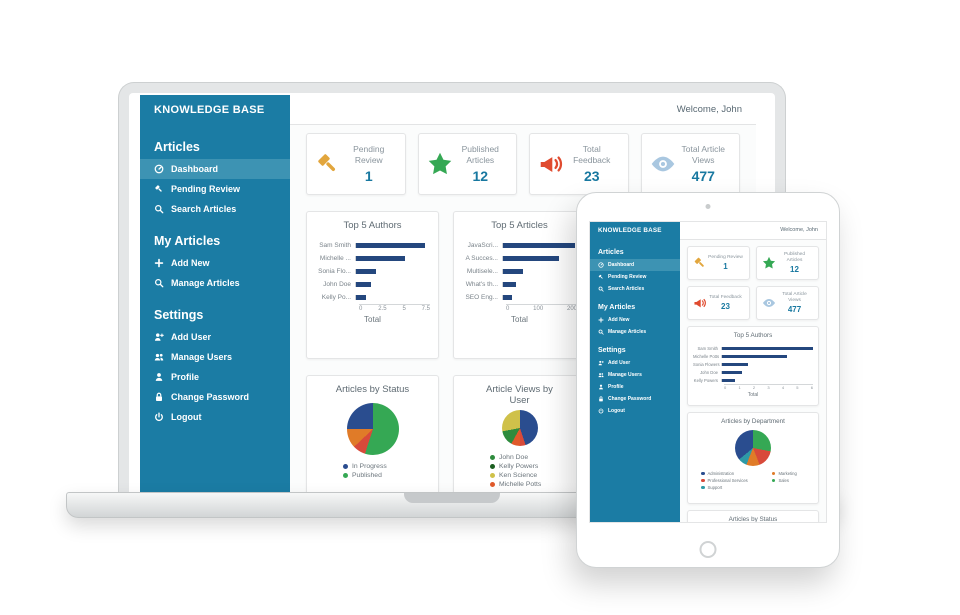  What do you see at coordinates (519, 319) in the screenshot?
I see `x-axis-label: Total` at bounding box center [519, 319].